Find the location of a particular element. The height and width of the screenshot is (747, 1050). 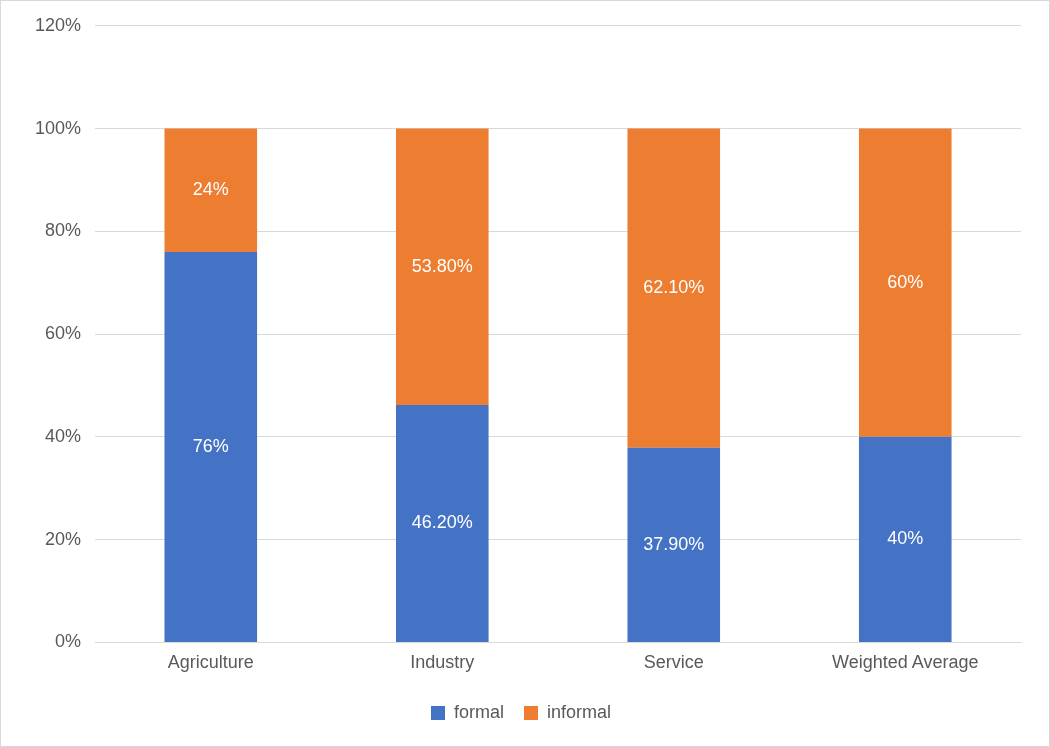

data-label: 37.90% is located at coordinates (674, 543).